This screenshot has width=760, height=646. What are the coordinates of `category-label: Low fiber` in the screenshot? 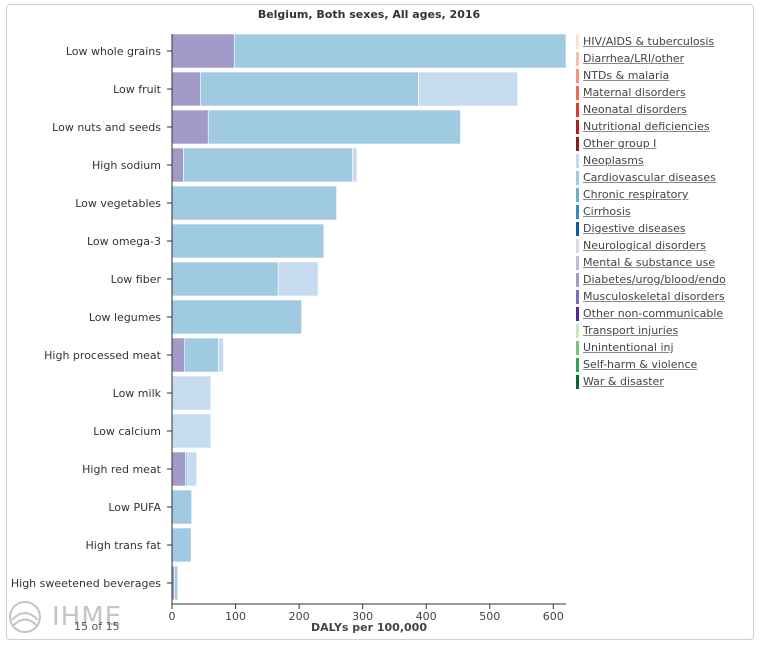 It's located at (136, 279).